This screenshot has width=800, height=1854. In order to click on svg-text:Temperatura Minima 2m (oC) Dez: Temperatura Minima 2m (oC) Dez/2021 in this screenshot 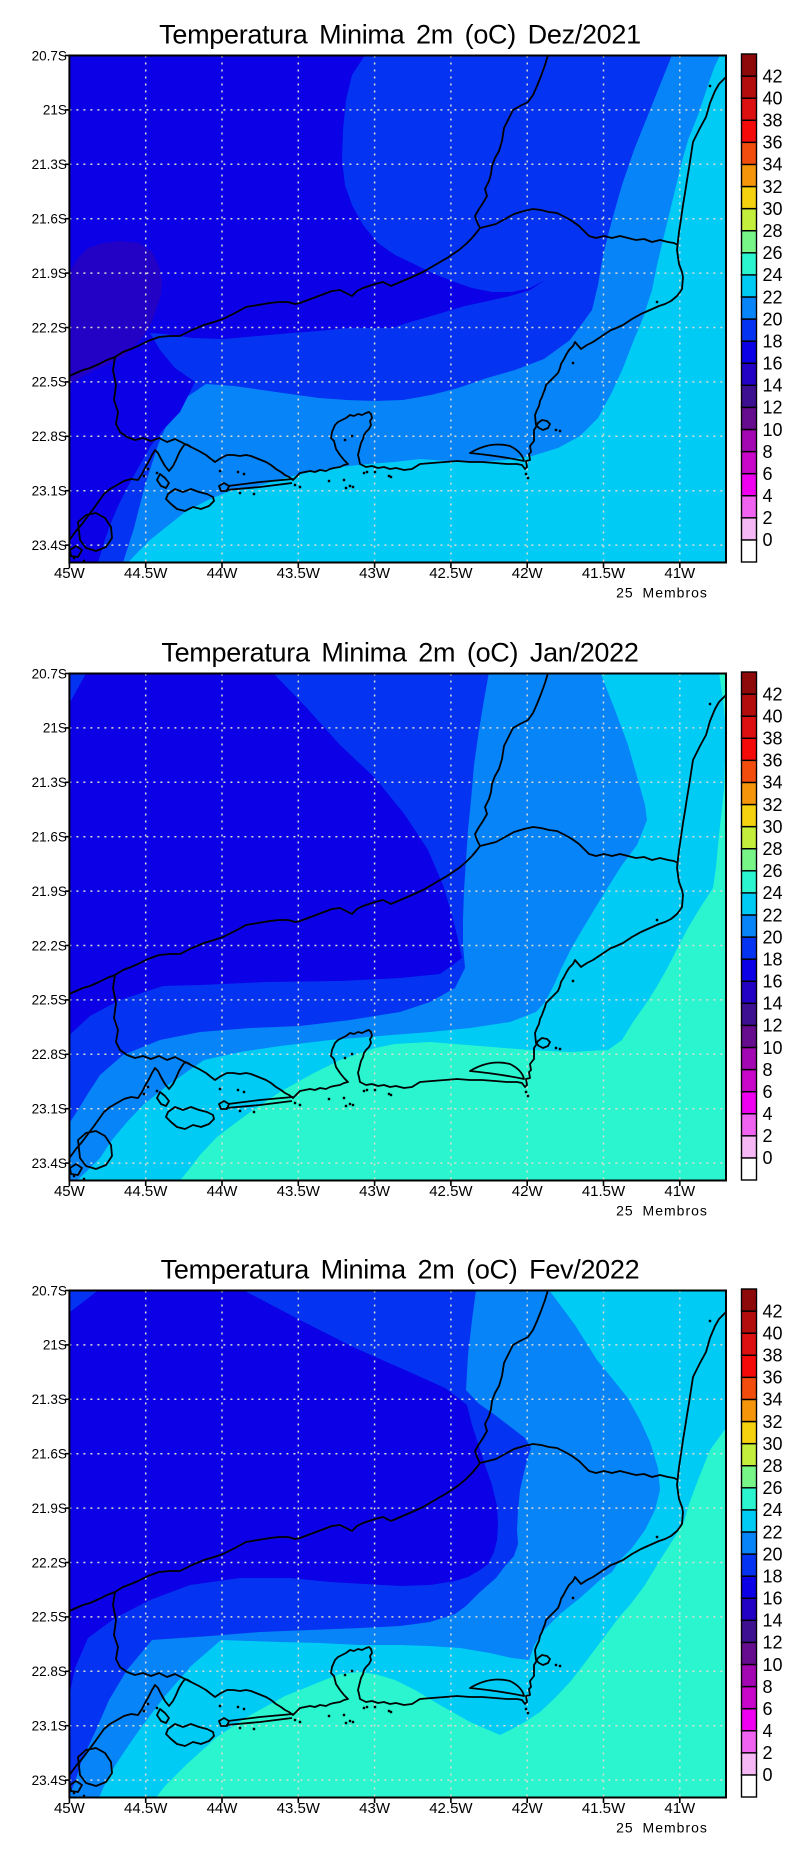, I will do `click(400, 34)`.